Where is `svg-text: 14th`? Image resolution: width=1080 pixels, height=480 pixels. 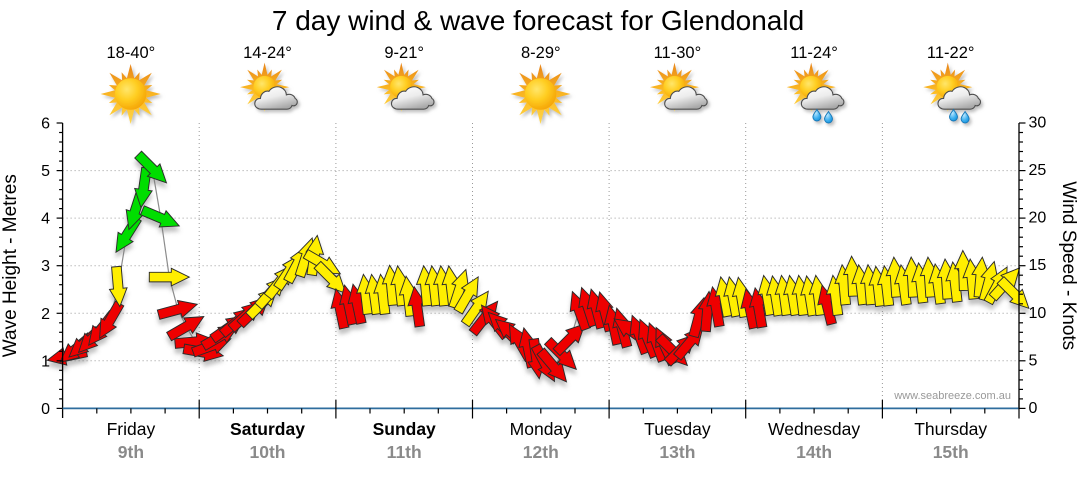
svg-text: 14th is located at coordinates (814, 452).